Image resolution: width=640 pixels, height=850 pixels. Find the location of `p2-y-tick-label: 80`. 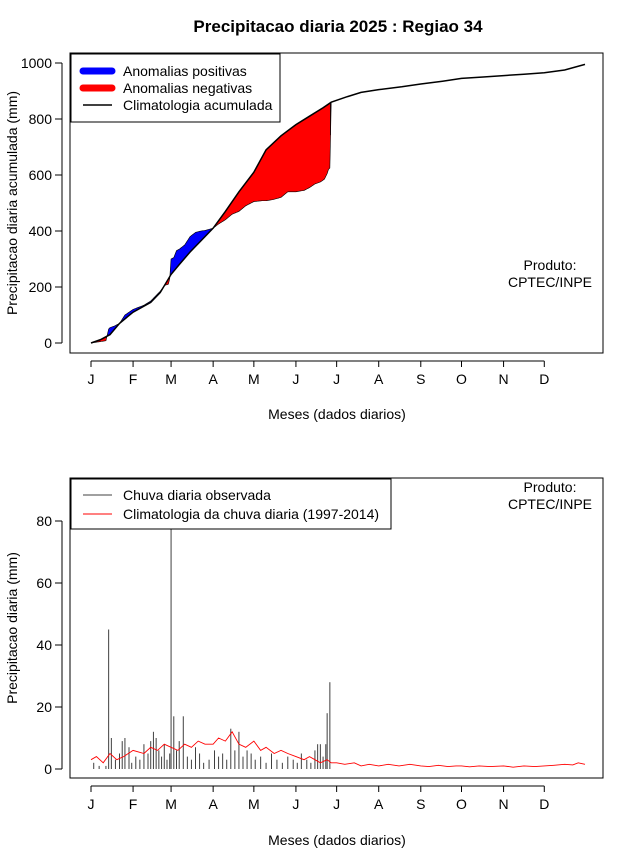

p2-y-tick-label: 80 is located at coordinates (44, 521).